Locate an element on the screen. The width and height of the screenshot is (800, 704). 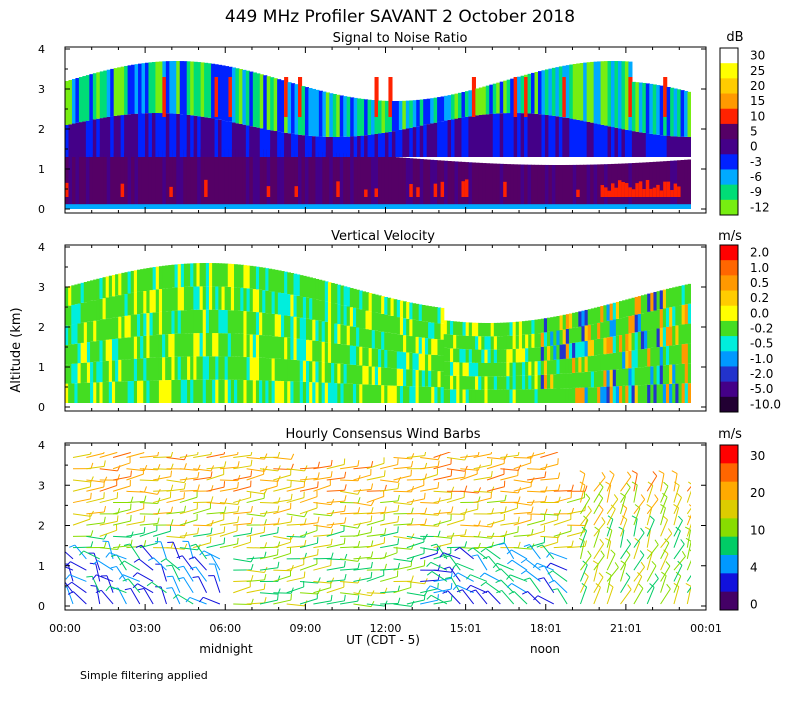
colorbar-label: 25 is located at coordinates (757, 71).